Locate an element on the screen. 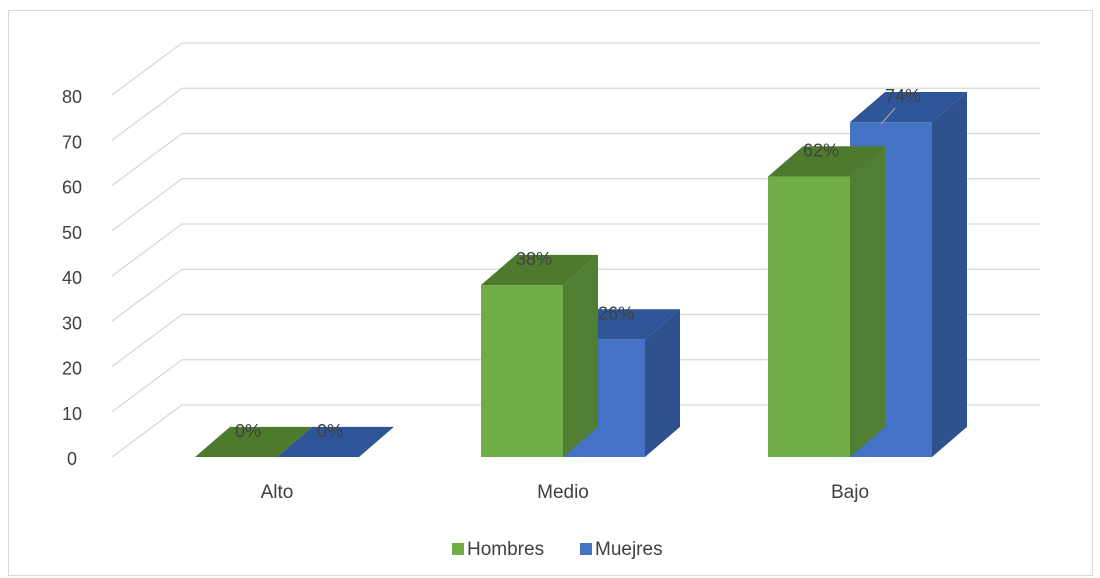 This screenshot has width=1100, height=578. y-axis-ticks: 0 10 20 30 40 50 60 70 80 is located at coordinates (72, 278).